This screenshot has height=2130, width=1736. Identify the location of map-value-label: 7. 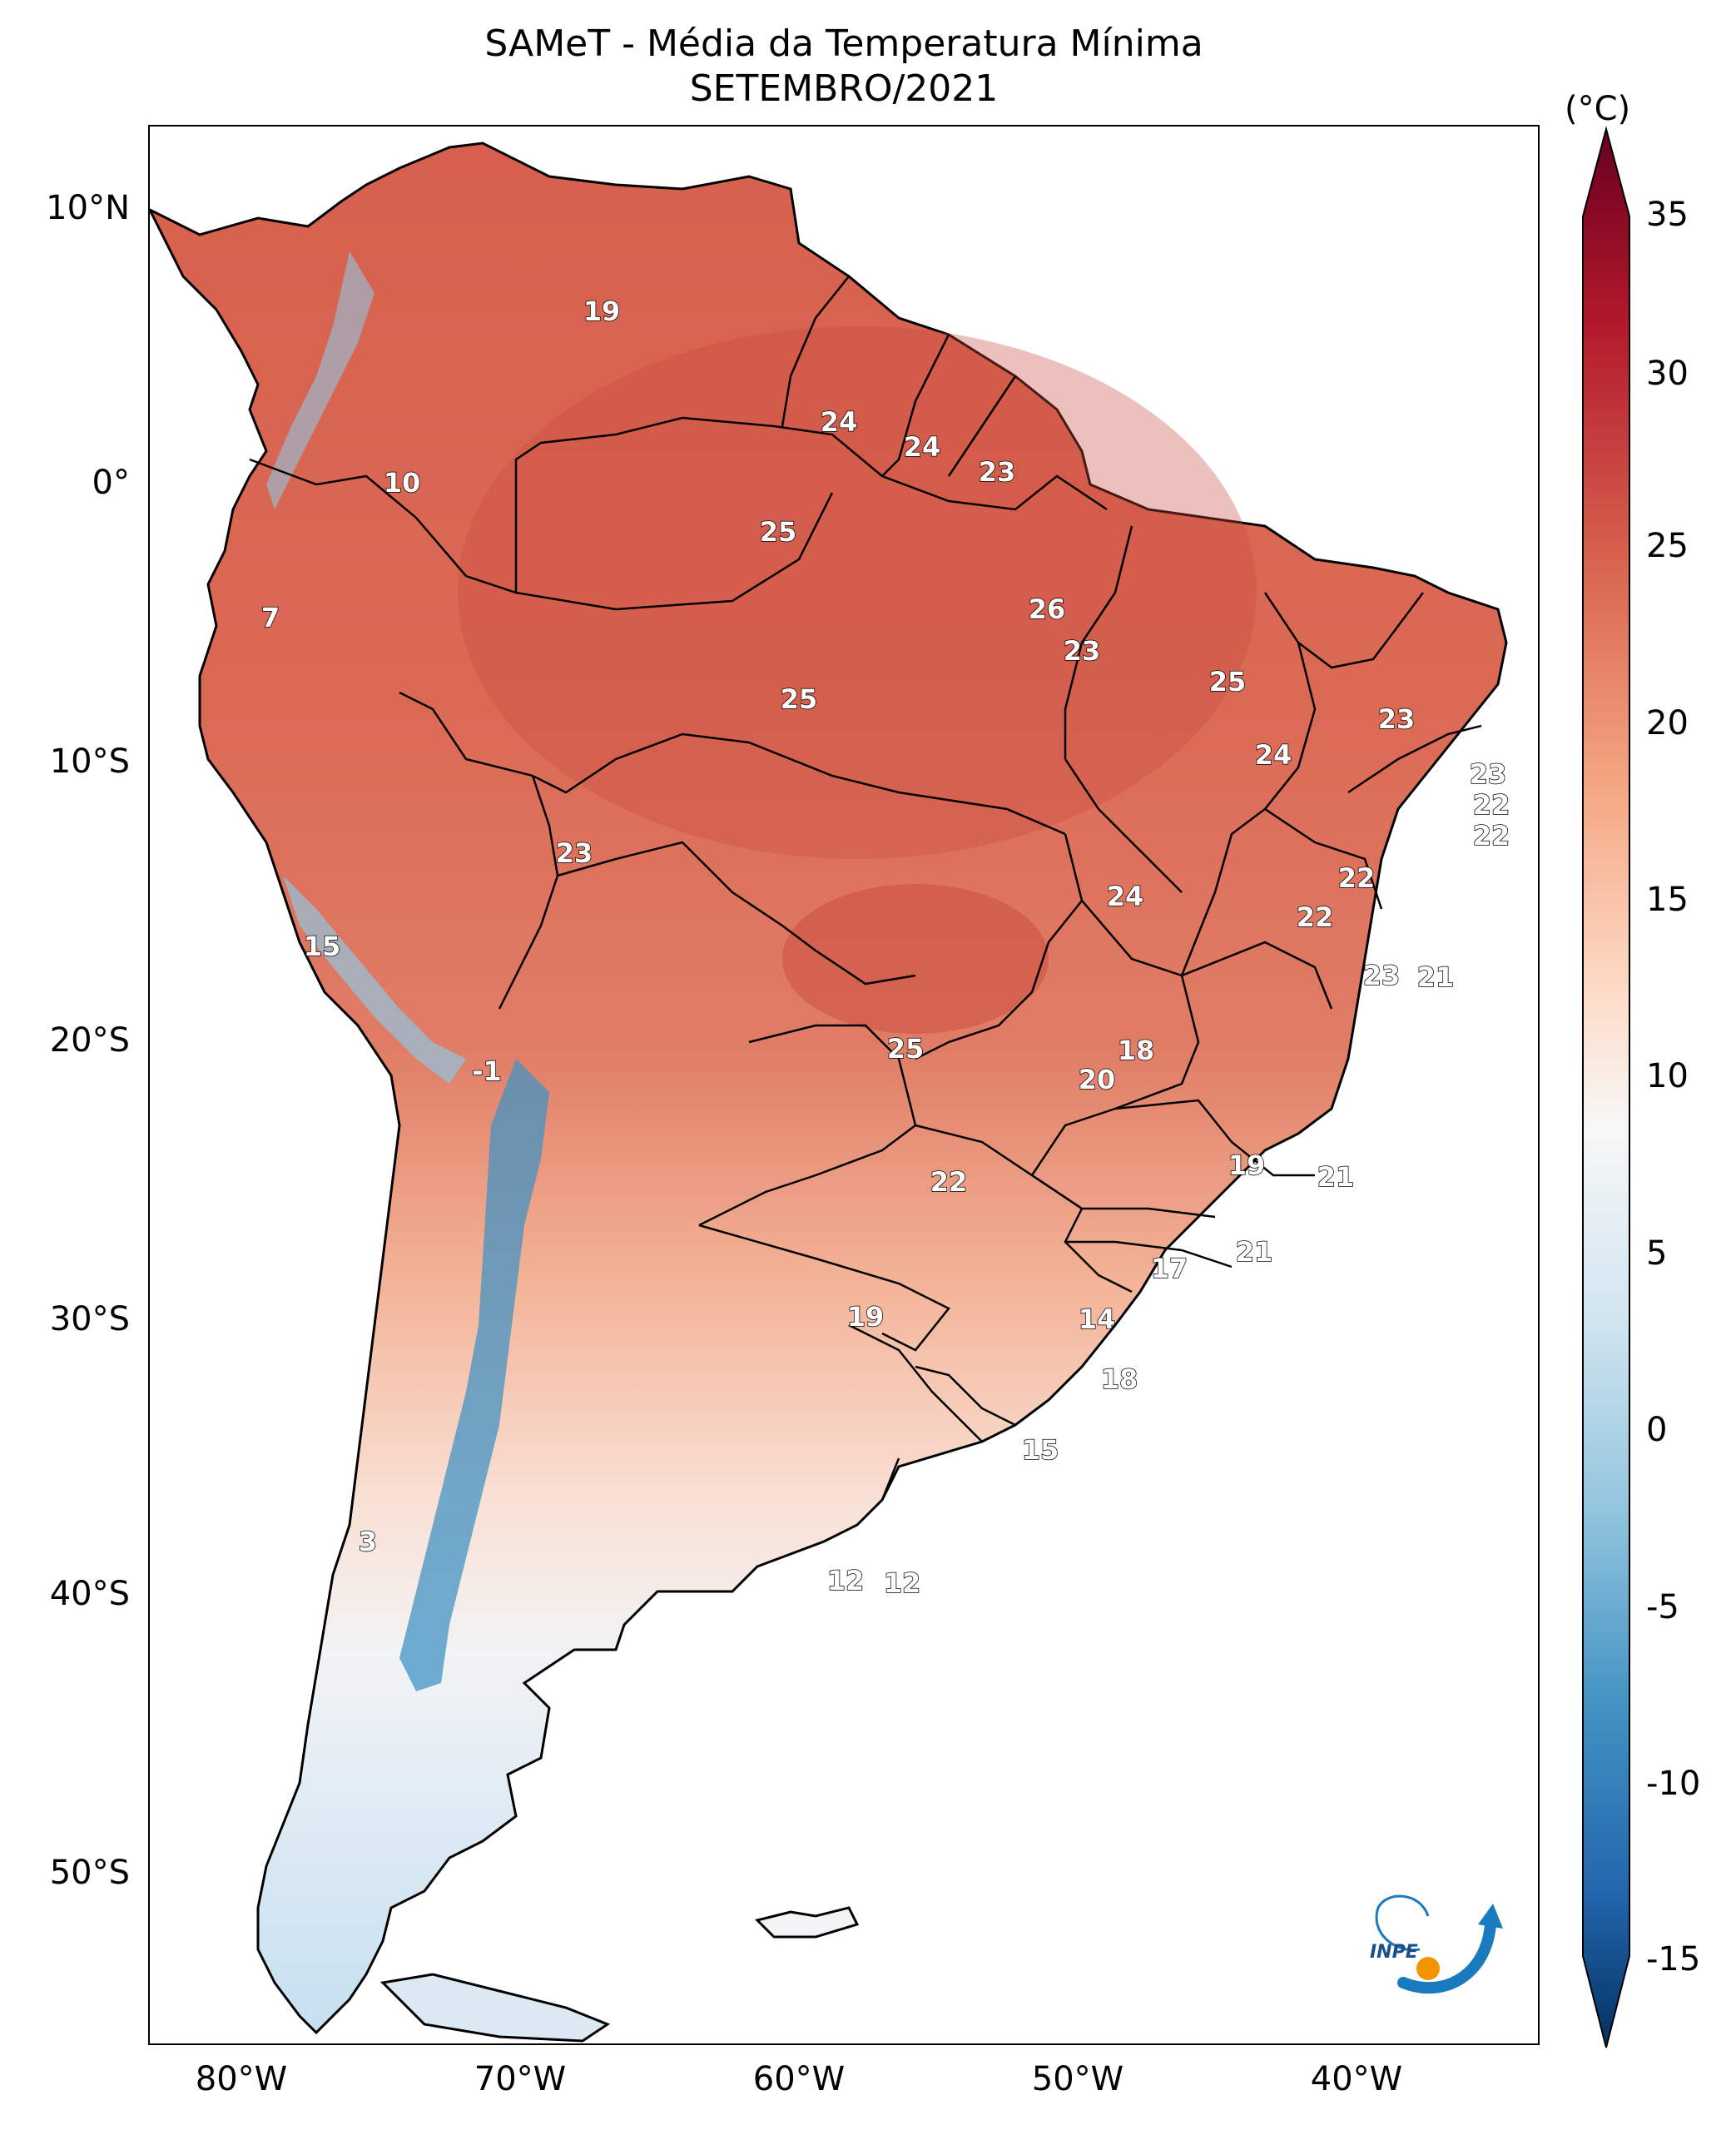
(270, 617).